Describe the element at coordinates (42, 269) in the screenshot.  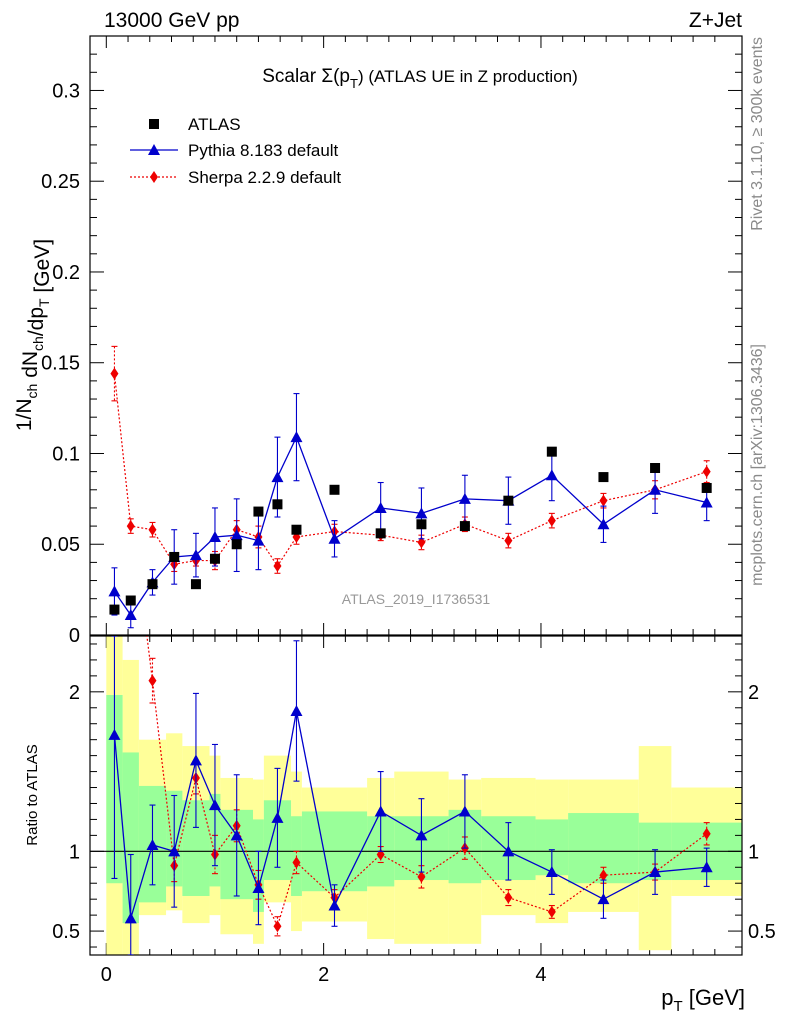
I see `y-axis-label-part: [GeV]` at that location.